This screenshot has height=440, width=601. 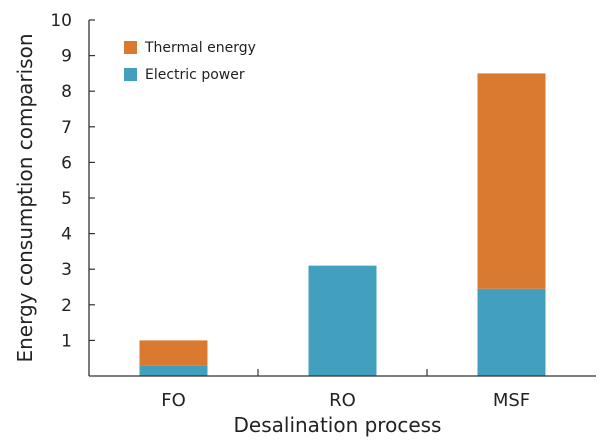 I want to click on y-tick-label: 4, so click(x=66, y=235).